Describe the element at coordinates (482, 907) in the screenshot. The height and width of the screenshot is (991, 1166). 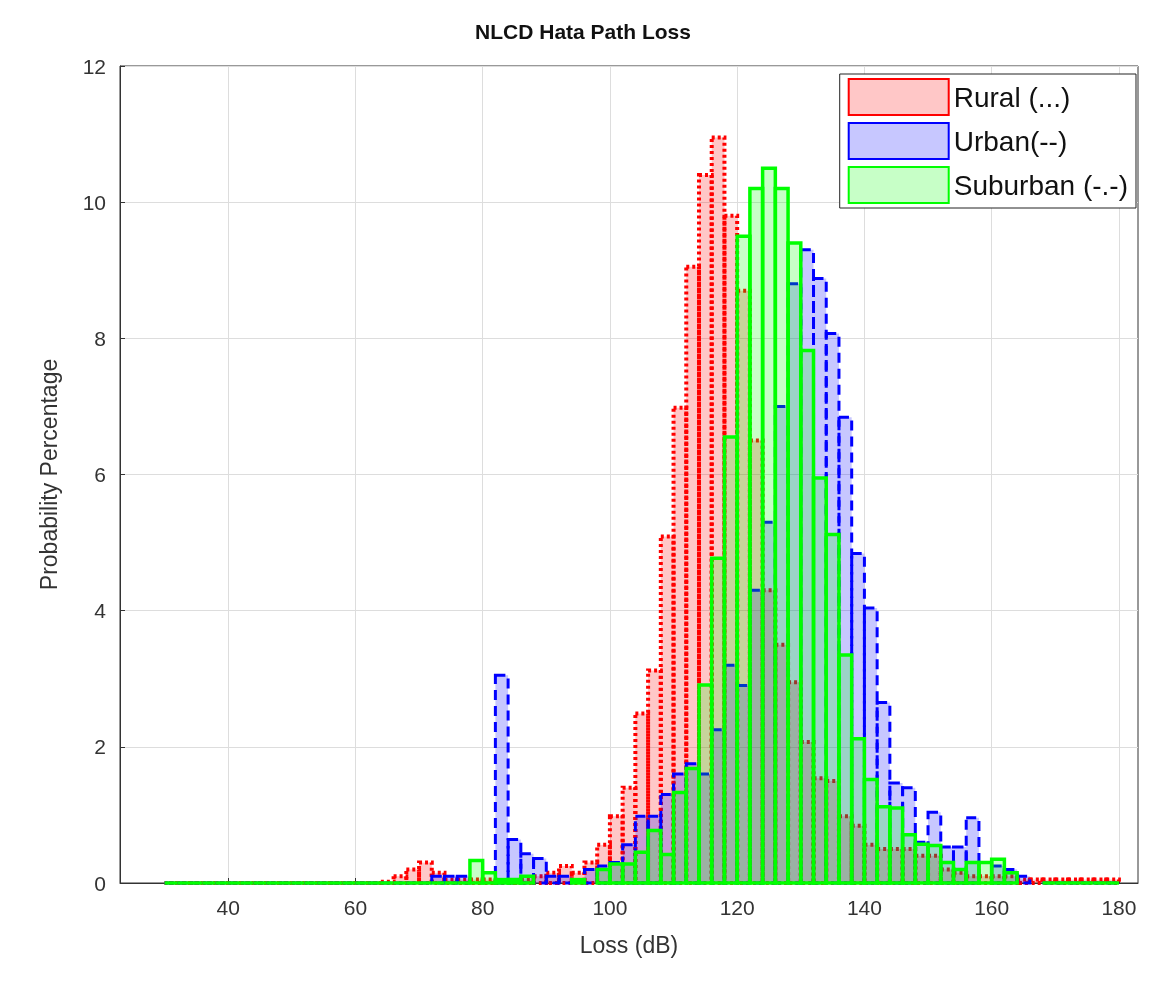
I see `x-tick-label: 80` at that location.